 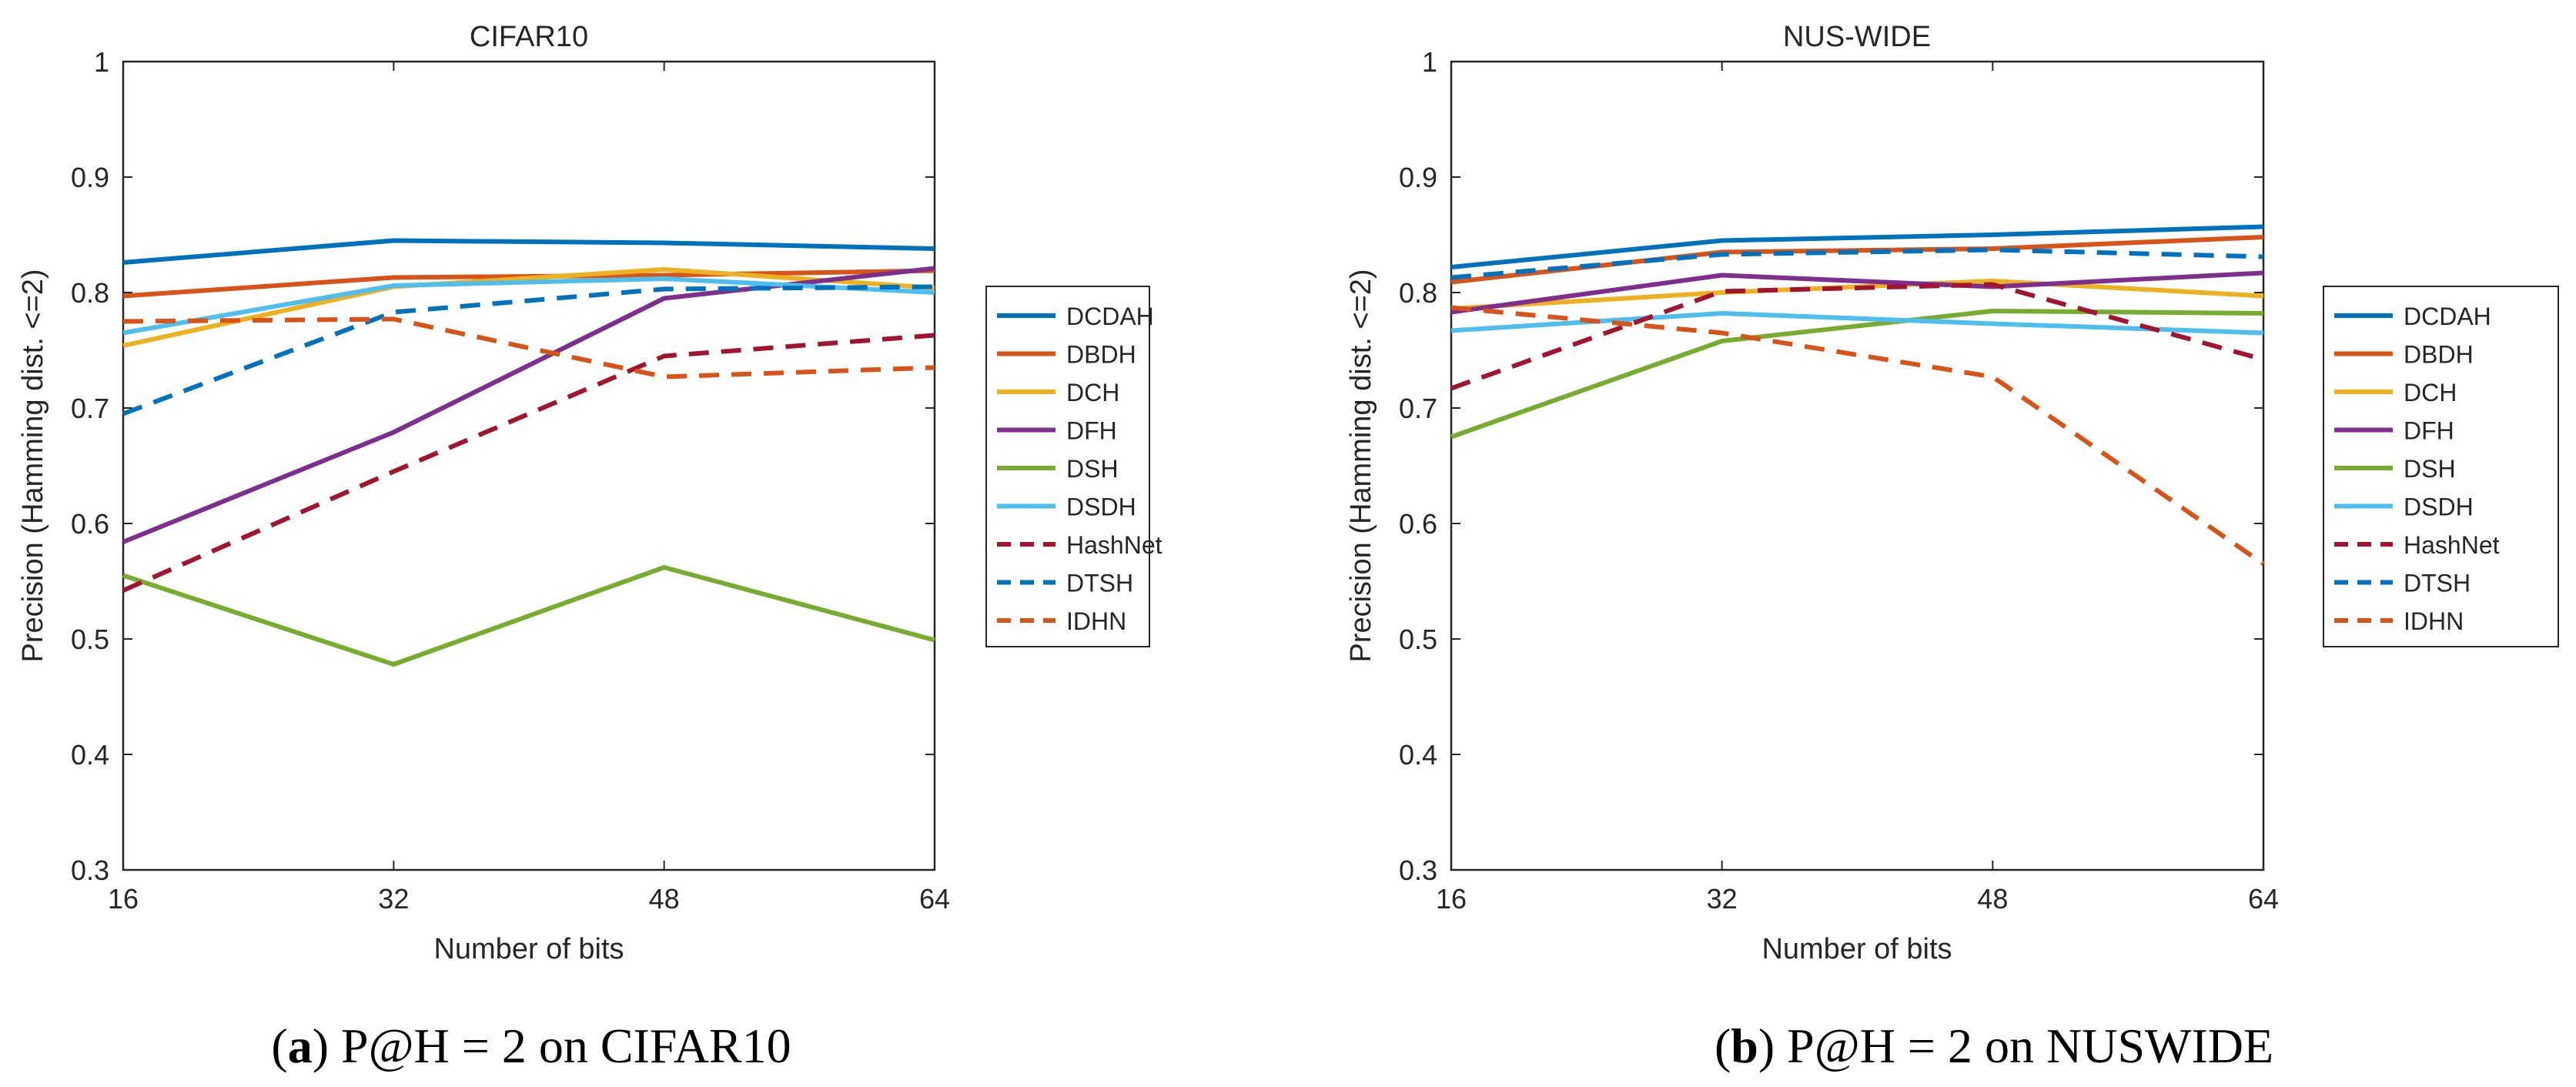 I want to click on caption: (b) P@H = 2 on NUSWIDE, so click(x=1994, y=1045).